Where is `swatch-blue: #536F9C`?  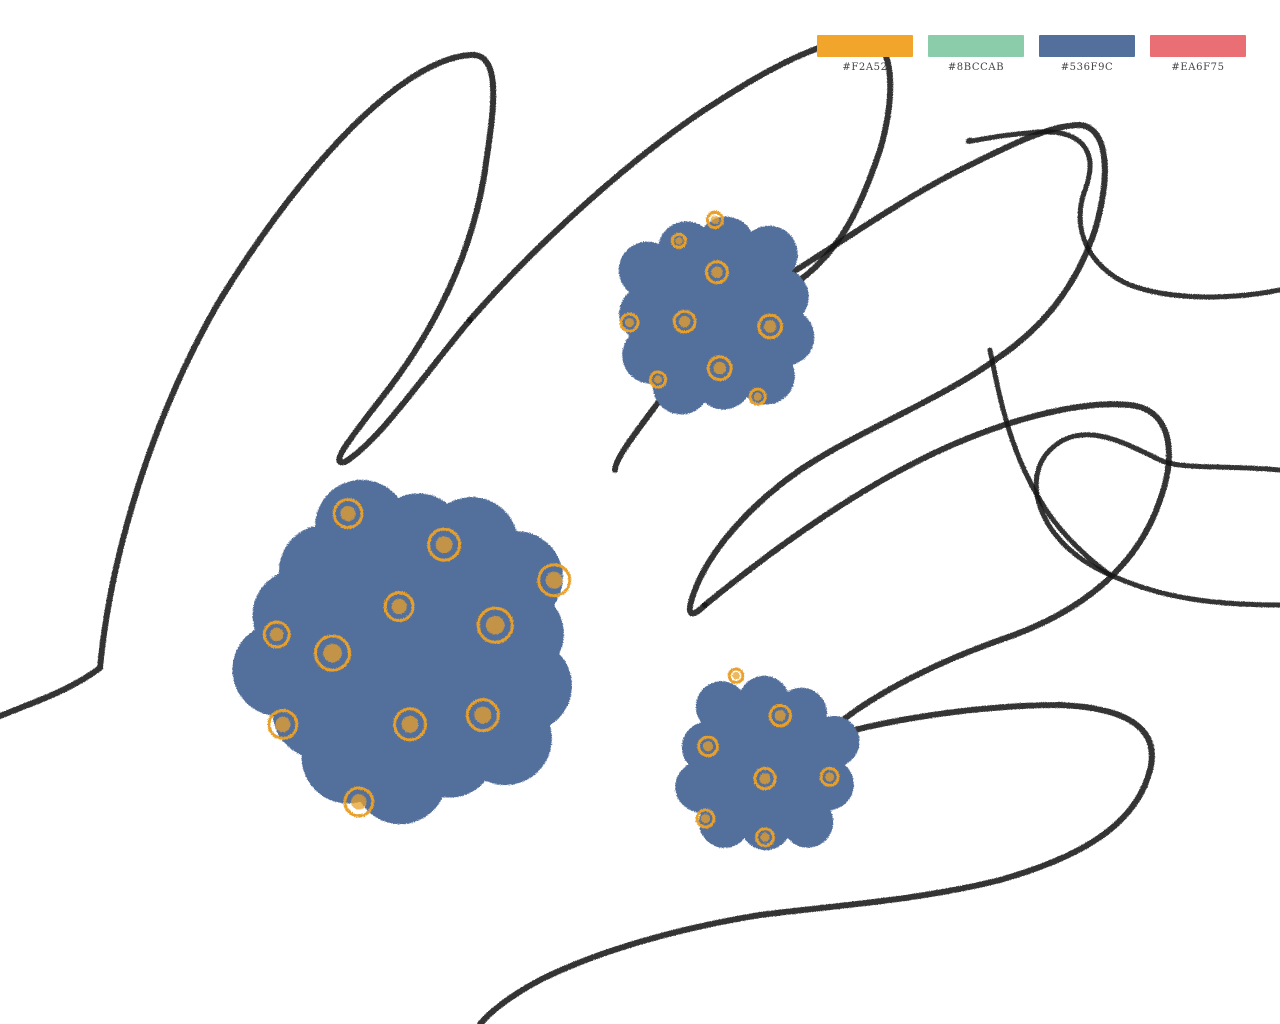 swatch-blue: #536F9C is located at coordinates (1087, 57).